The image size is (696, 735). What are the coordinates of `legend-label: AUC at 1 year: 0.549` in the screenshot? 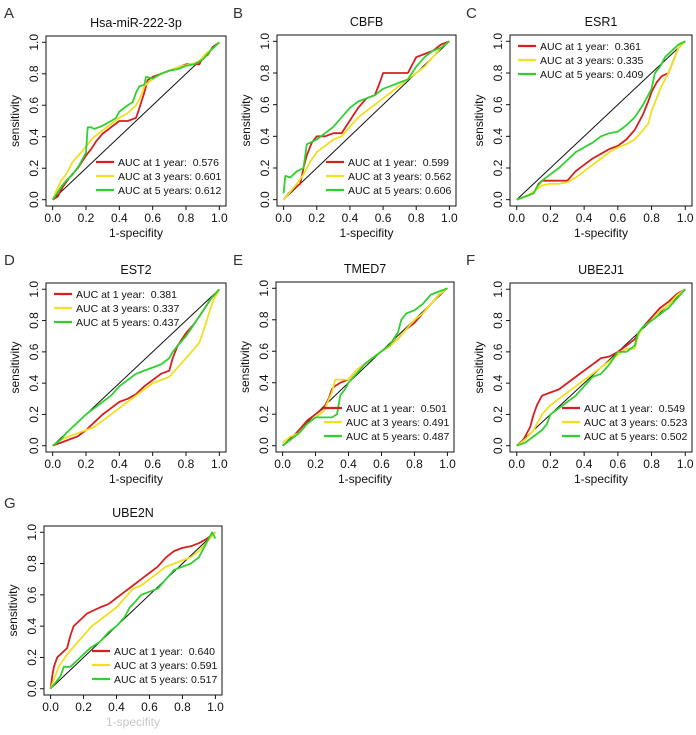 It's located at (634, 409).